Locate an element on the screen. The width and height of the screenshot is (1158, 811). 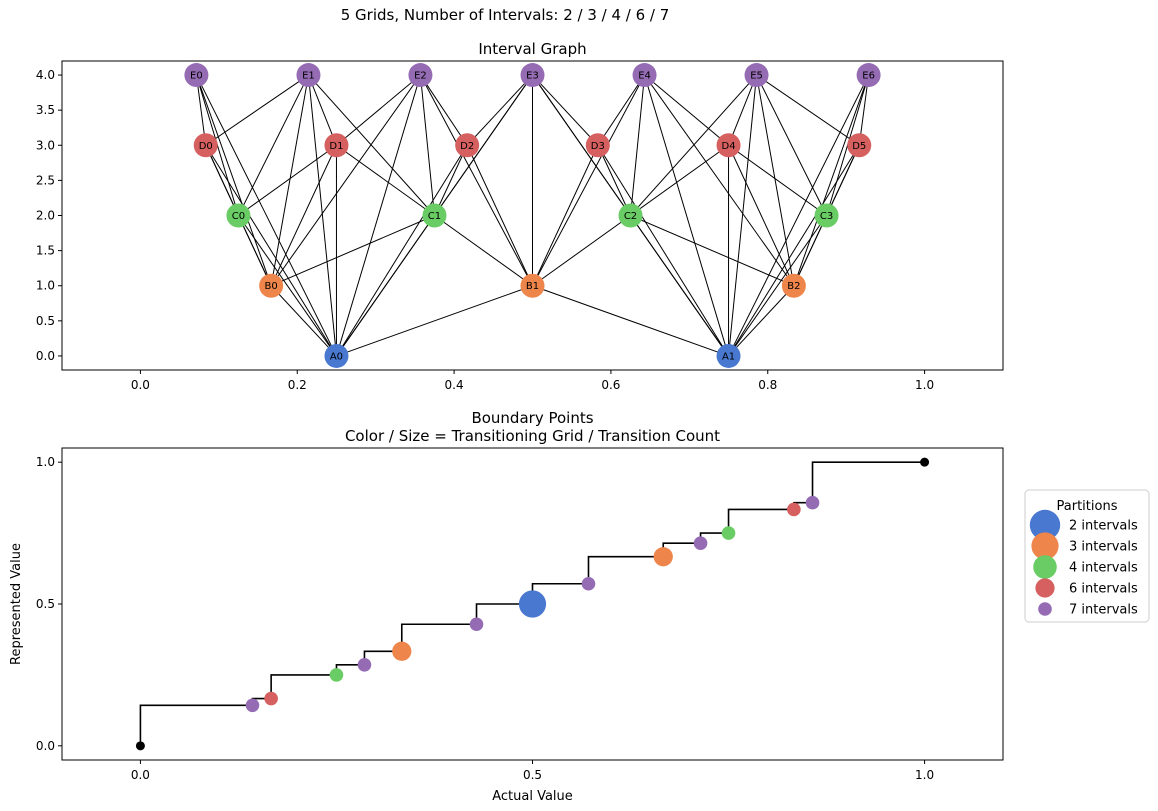
graph-edge-A1-D5 is located at coordinates (794, 251).